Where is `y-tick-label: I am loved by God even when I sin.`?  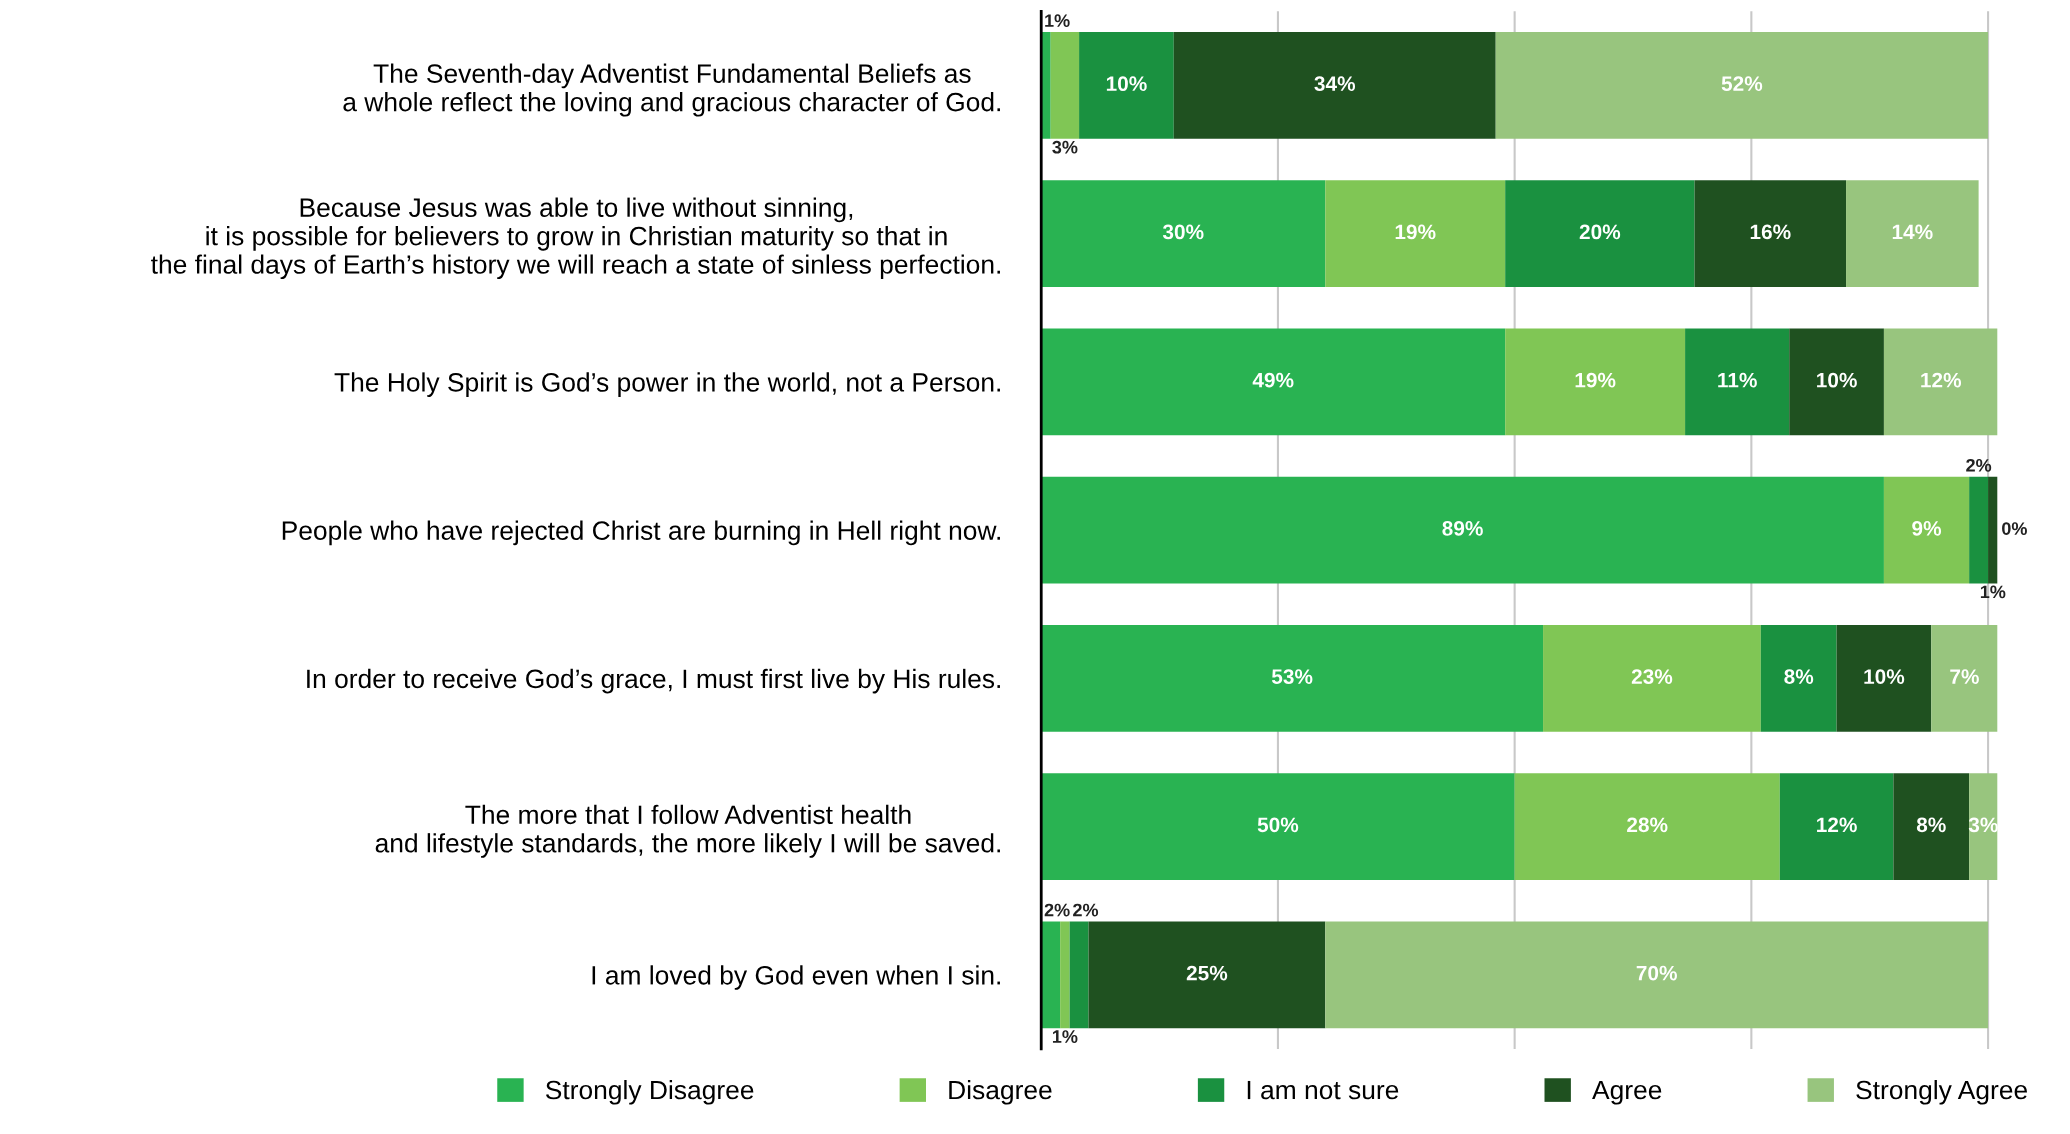 y-tick-label: I am loved by God even when I sin. is located at coordinates (796, 977).